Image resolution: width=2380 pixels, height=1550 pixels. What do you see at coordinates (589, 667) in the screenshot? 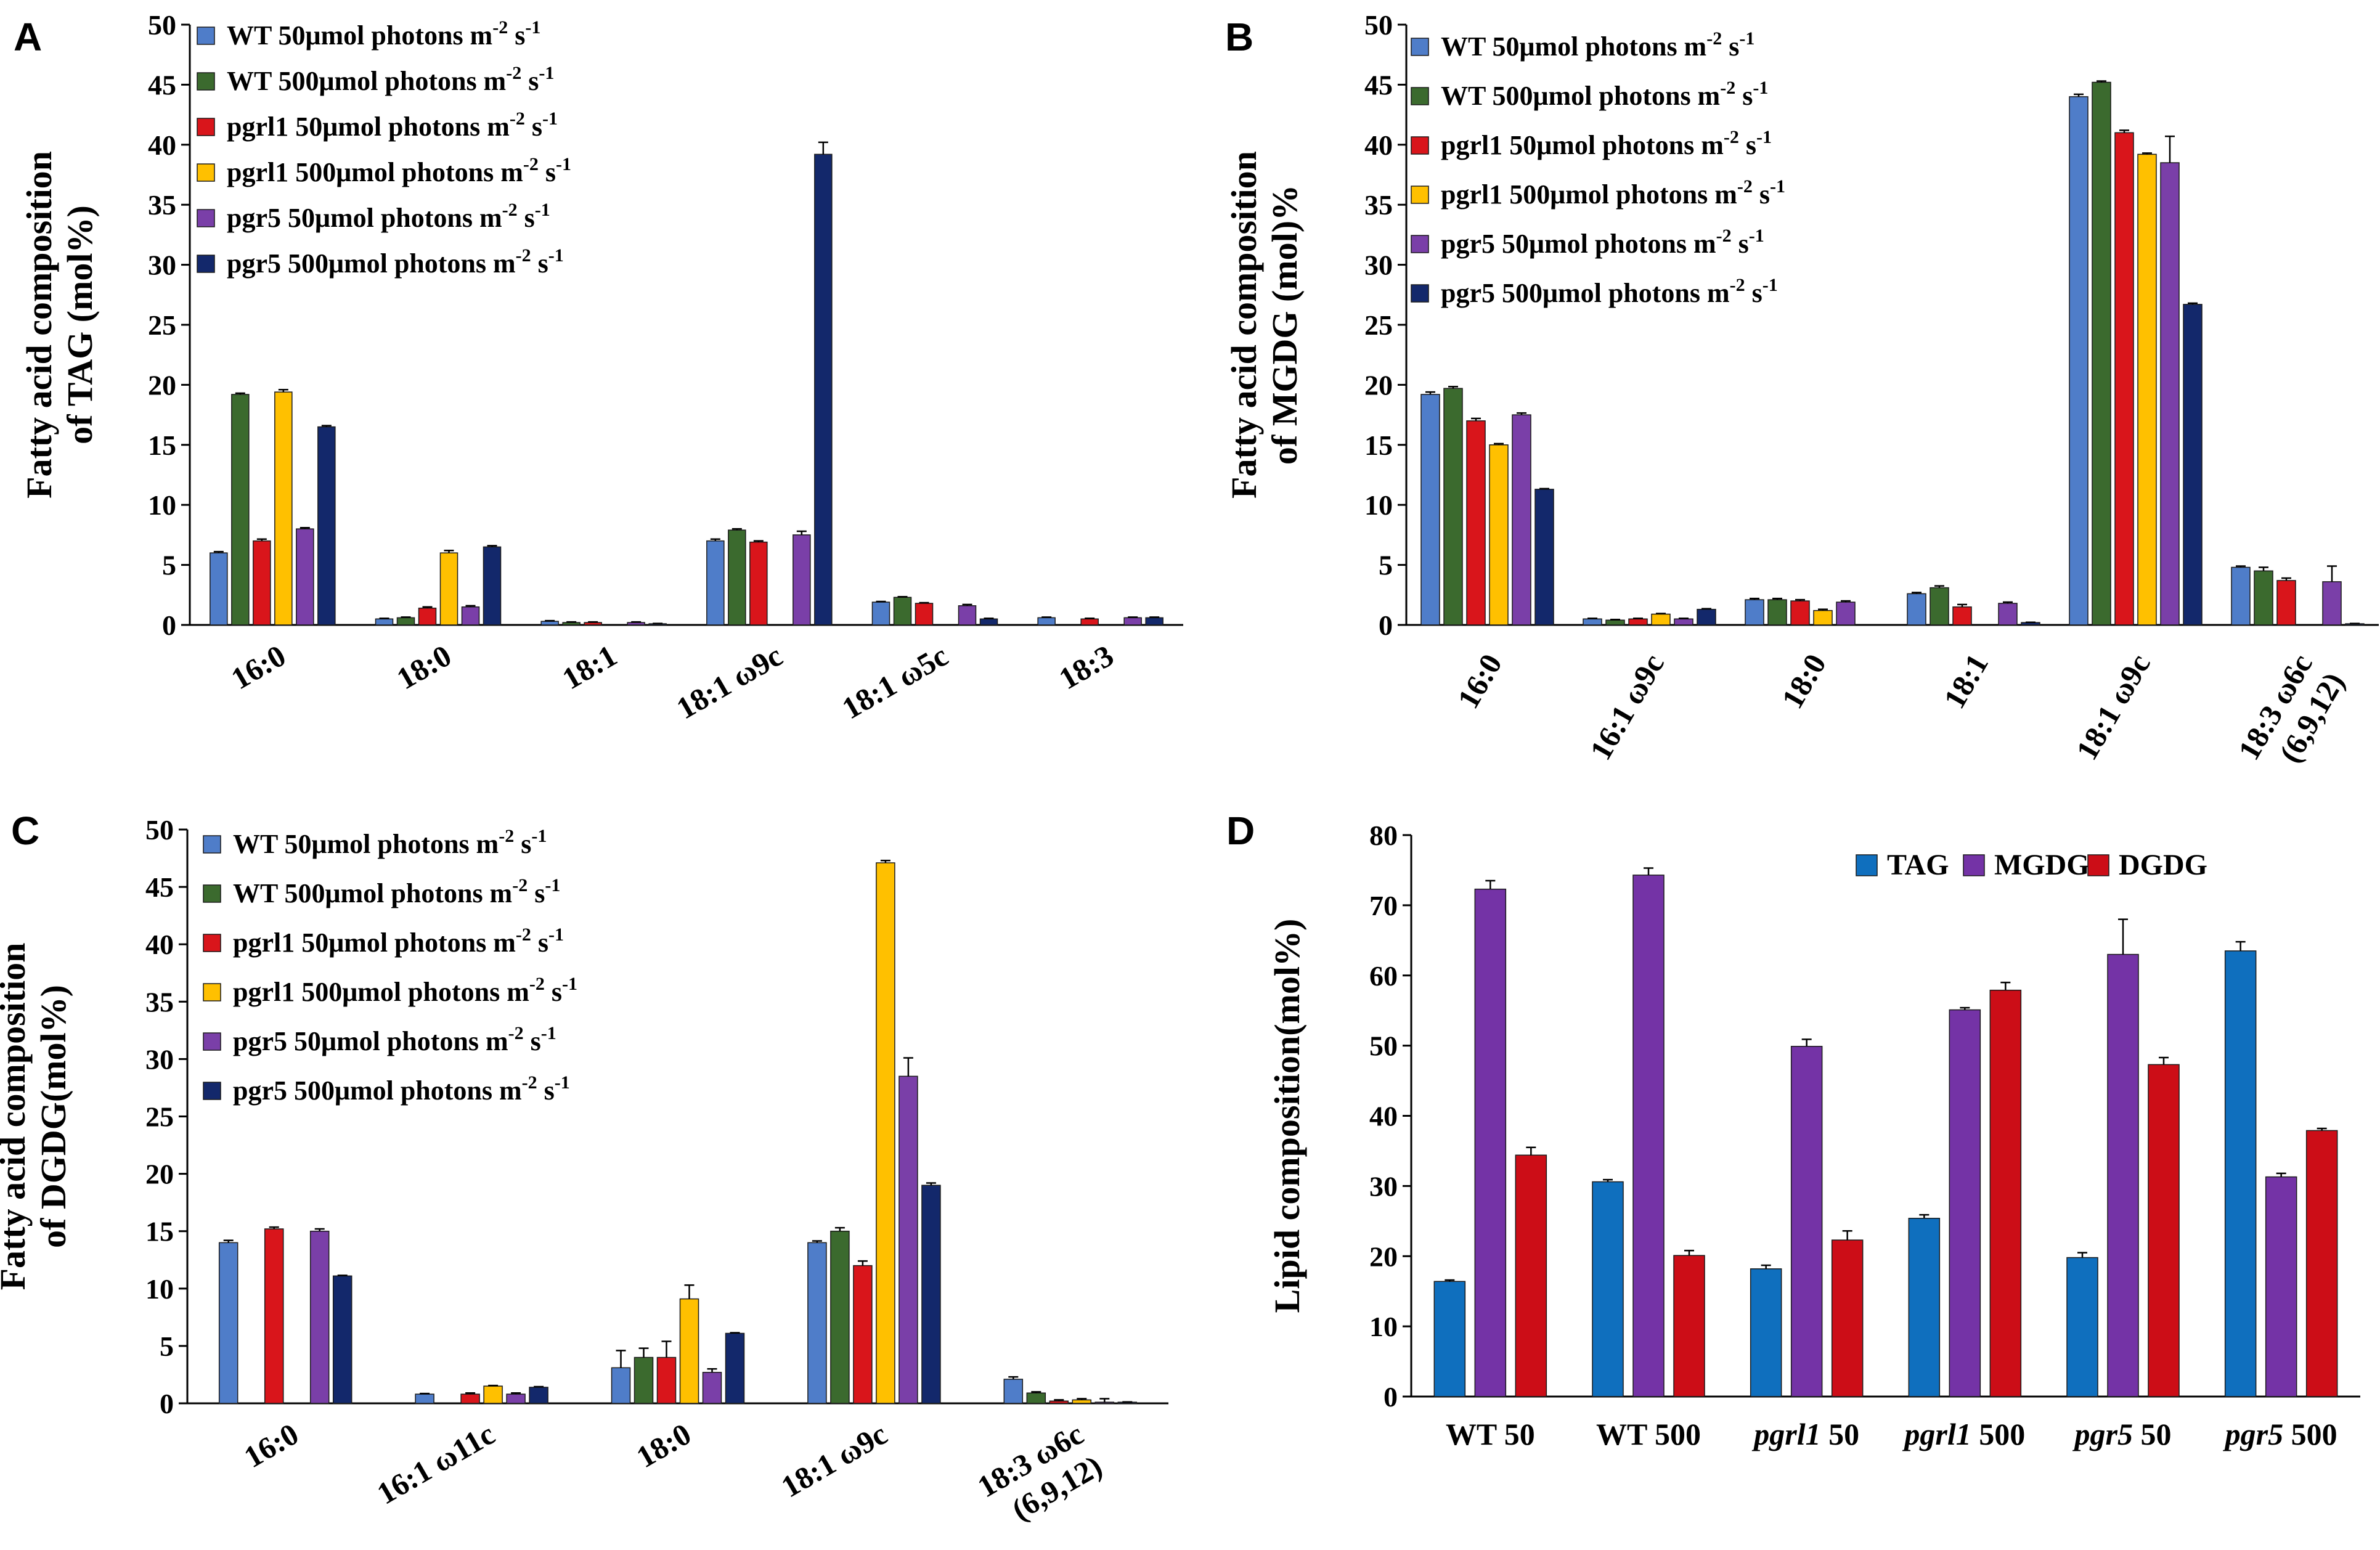
I see `x-category-label: 18:1` at bounding box center [589, 667].